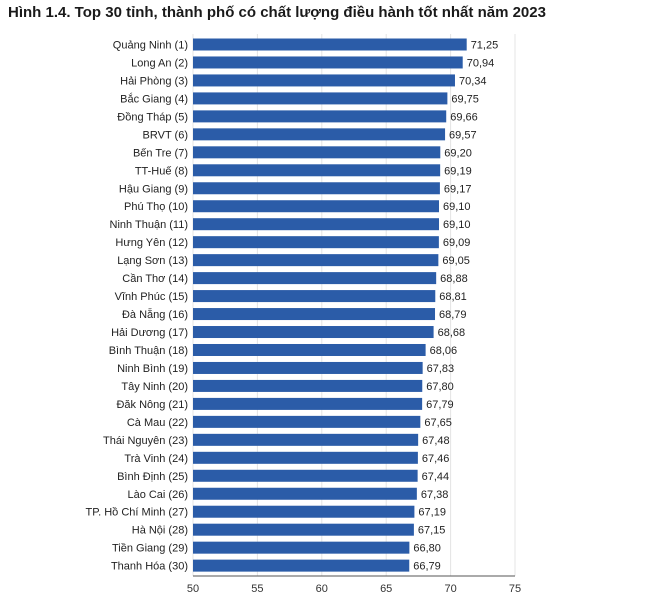 This screenshot has height=606, width=645. I want to click on value-label: 68,68, so click(452, 333).